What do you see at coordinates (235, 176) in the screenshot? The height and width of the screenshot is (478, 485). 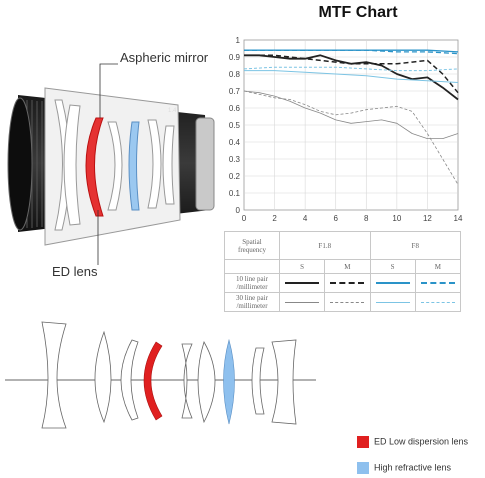 I see `y-tick-label: 0.2` at bounding box center [235, 176].